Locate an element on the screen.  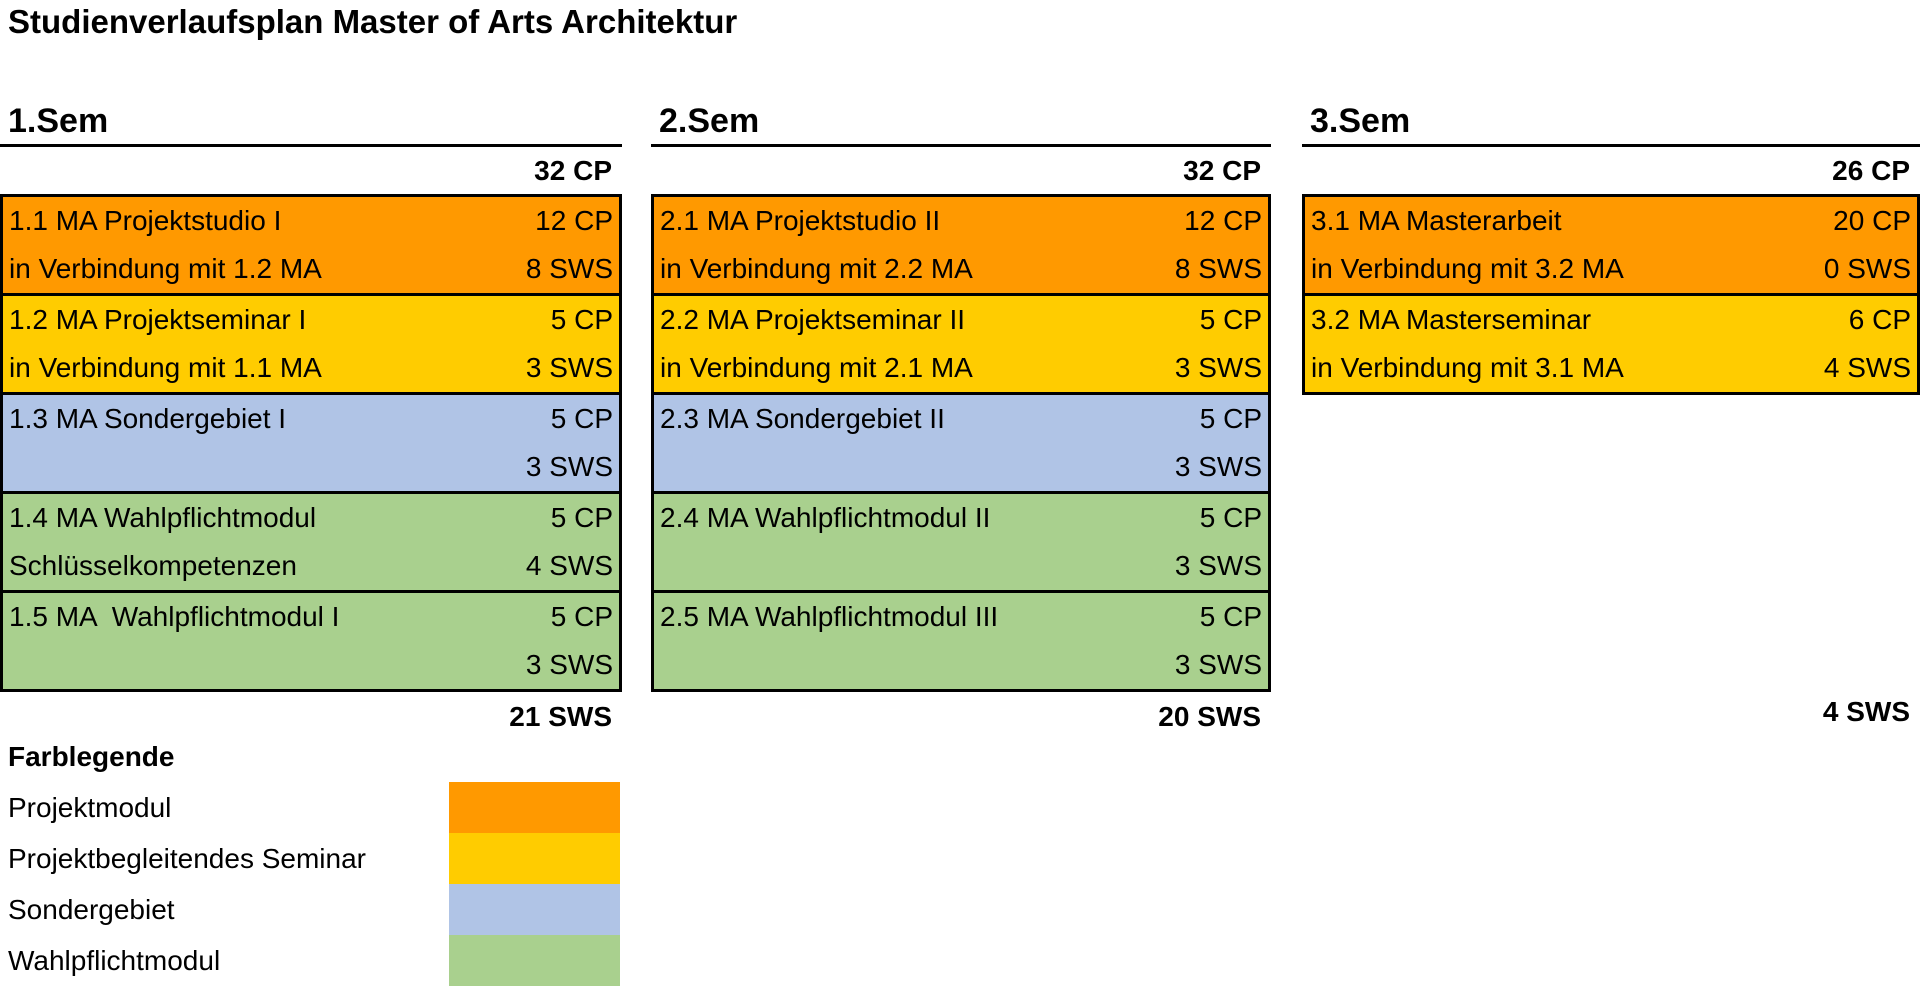
legend-item: Sondergebiet is located at coordinates (311, 909).